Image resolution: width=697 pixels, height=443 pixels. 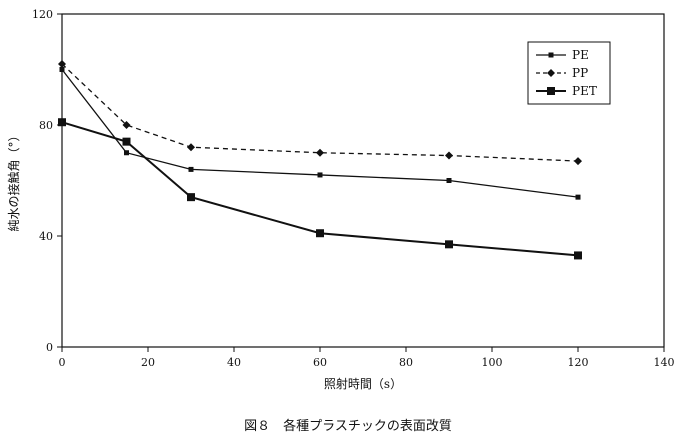 What do you see at coordinates (234, 362) in the screenshot?
I see `x-tick-label: 40` at bounding box center [234, 362].